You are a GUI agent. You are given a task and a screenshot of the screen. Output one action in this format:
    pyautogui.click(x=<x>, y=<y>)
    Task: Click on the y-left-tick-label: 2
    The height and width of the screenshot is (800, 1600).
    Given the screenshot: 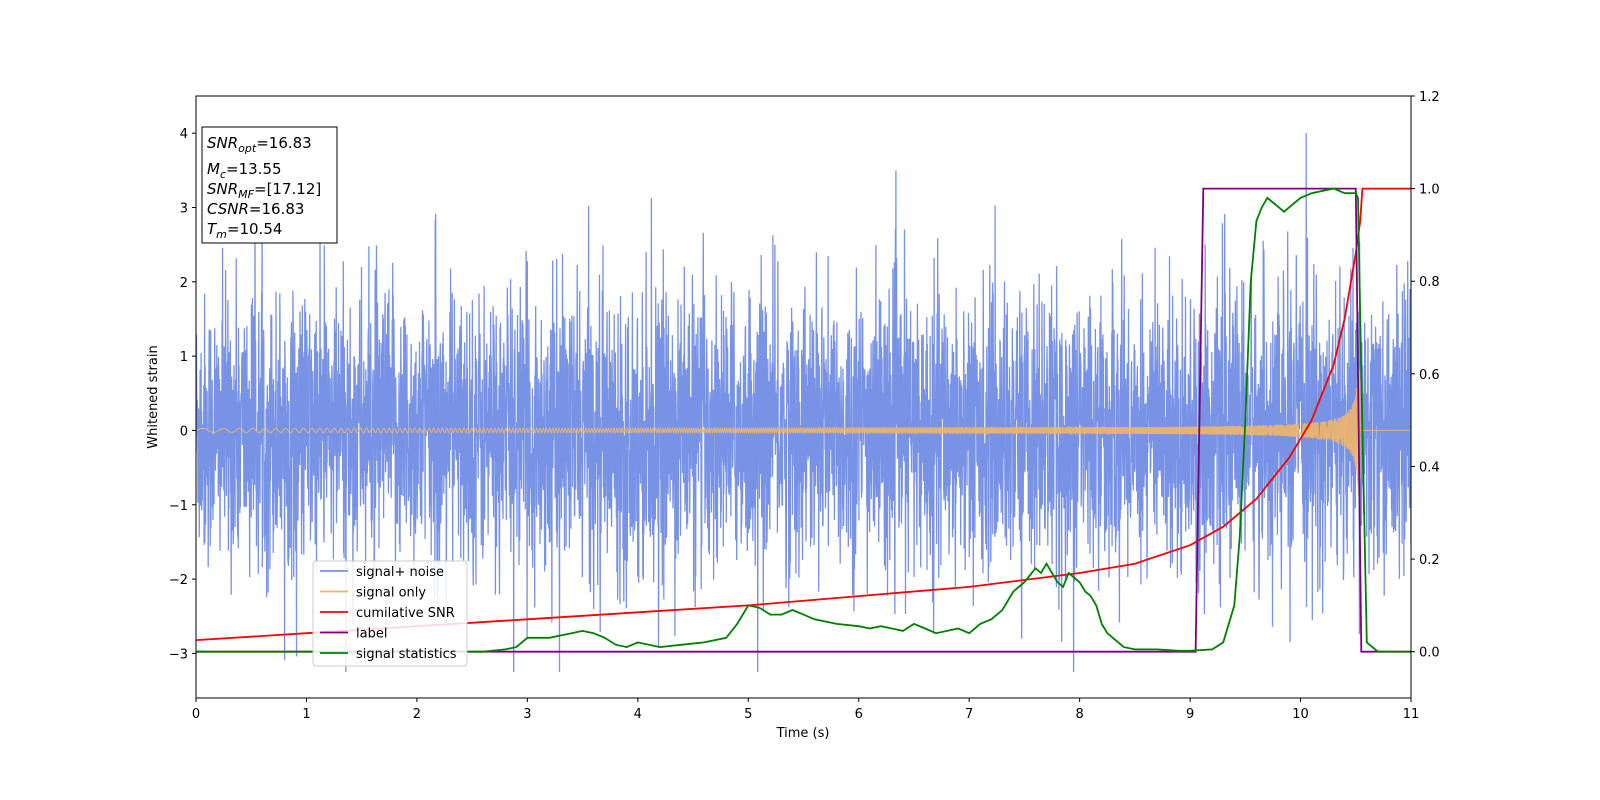 What is the action you would take?
    pyautogui.click(x=184, y=283)
    